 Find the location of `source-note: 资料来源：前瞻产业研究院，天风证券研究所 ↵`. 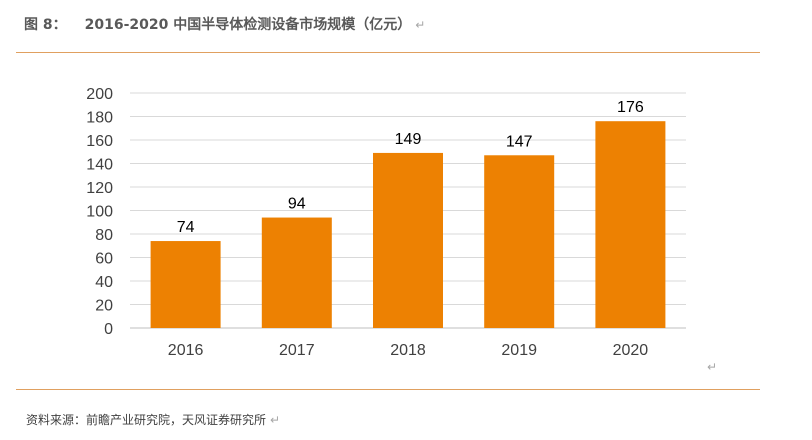

source-note: 资料来源：前瞻产业研究院，天风证券研究所 ↵ is located at coordinates (153, 419).